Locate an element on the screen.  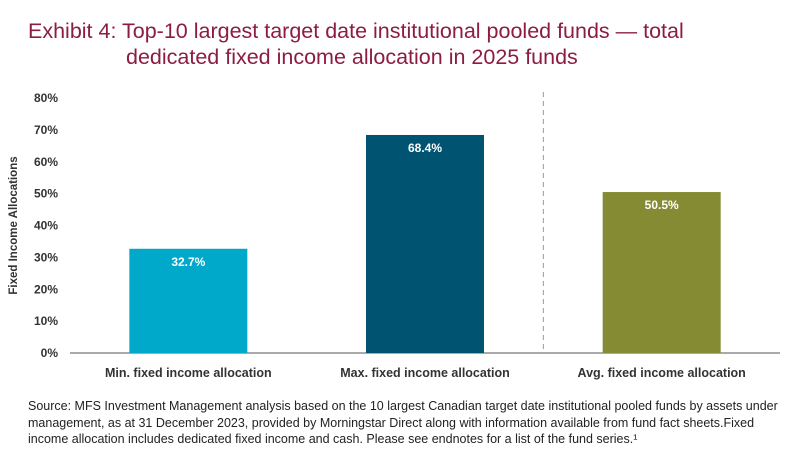
bar-value-label: 68.4% is located at coordinates (425, 148).